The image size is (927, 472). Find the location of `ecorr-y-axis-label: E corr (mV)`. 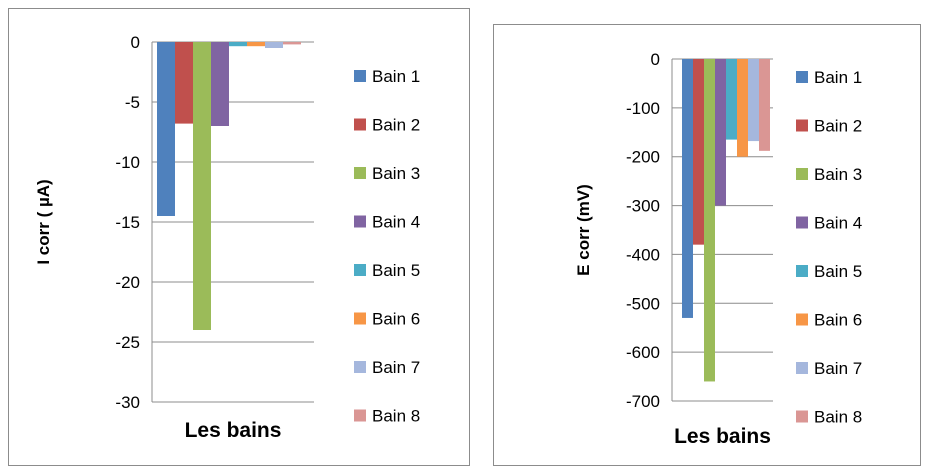

ecorr-y-axis-label: E corr (mV) is located at coordinates (583, 230).